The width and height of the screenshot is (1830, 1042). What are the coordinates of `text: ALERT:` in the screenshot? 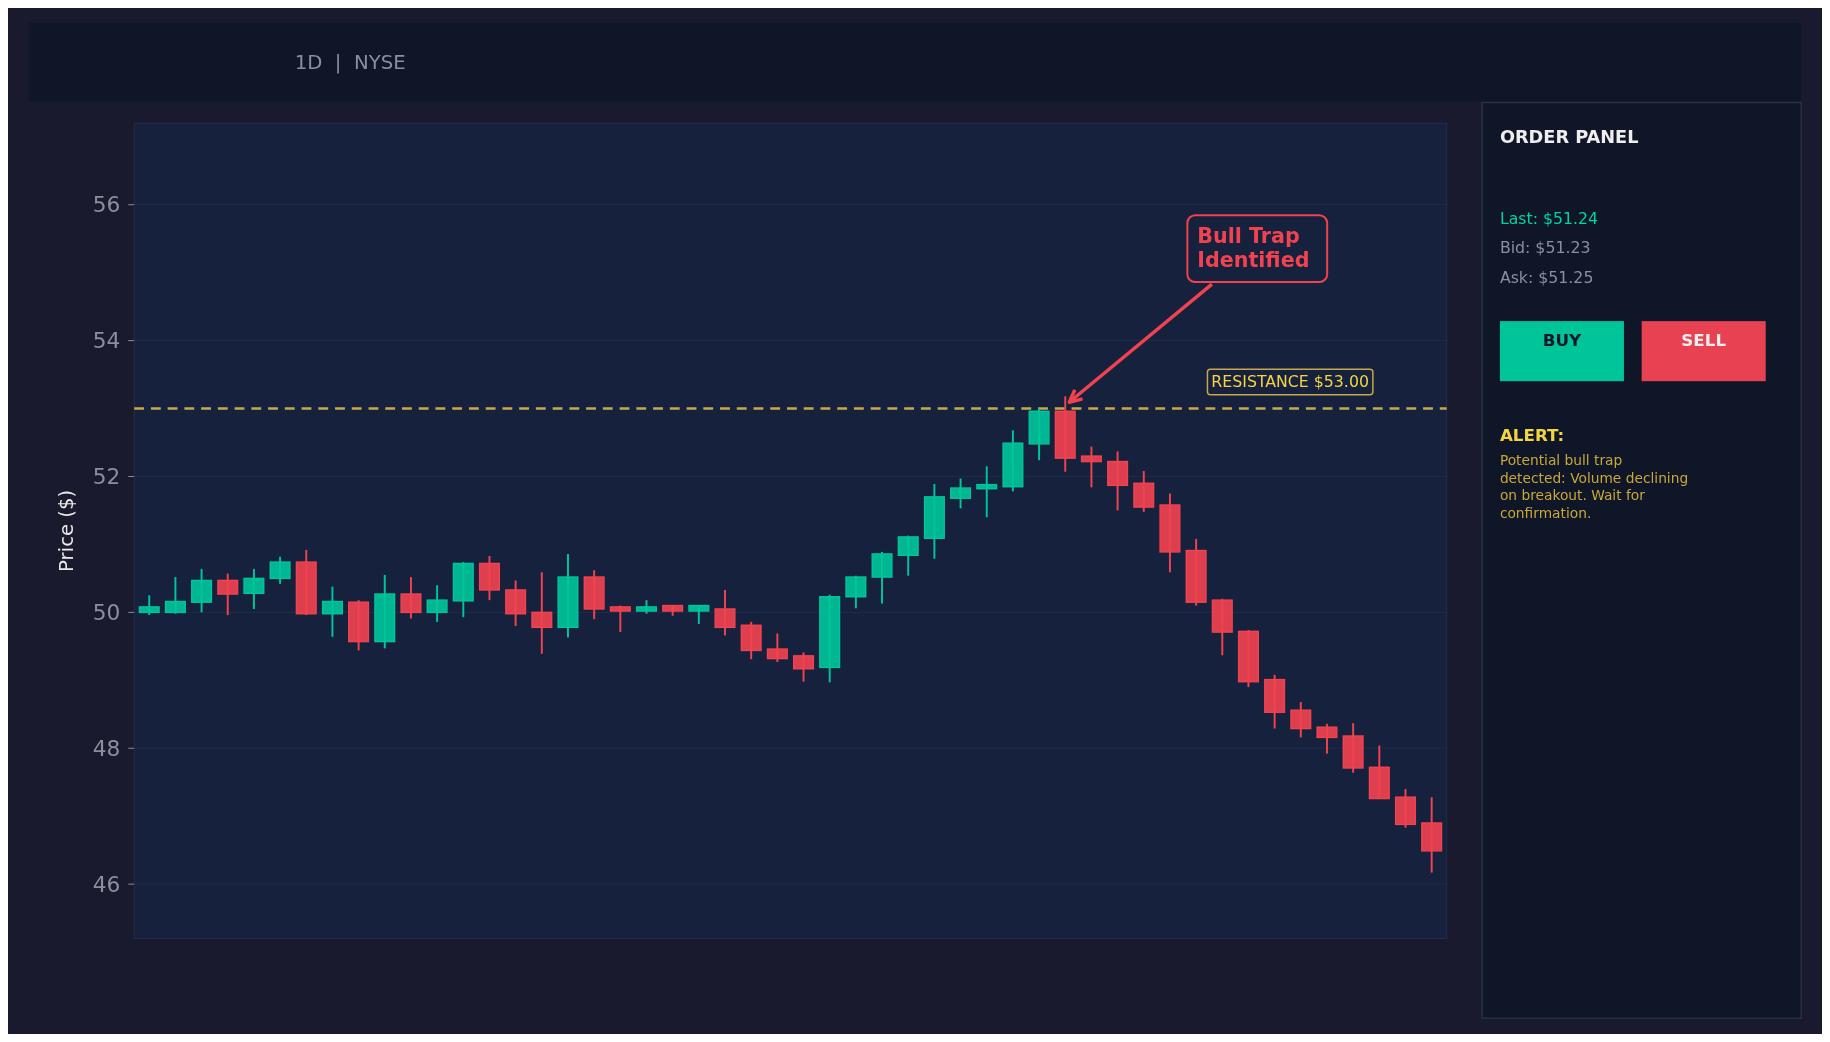 It's located at (1532, 435).